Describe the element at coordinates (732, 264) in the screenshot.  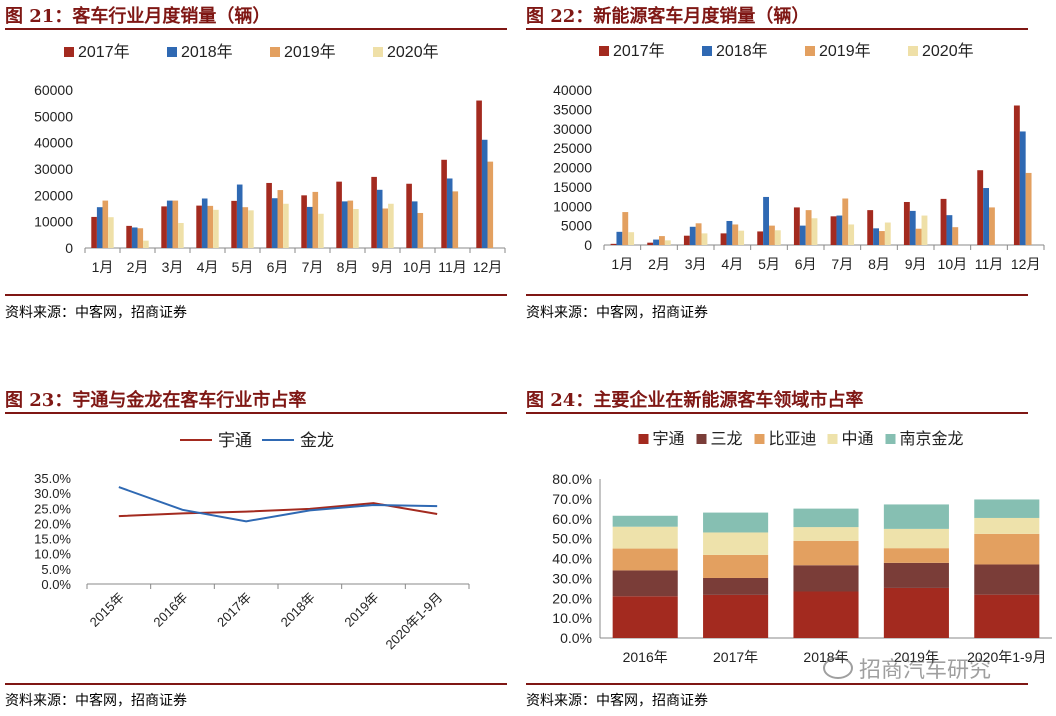
I see `x-tick-label: 4月` at that location.